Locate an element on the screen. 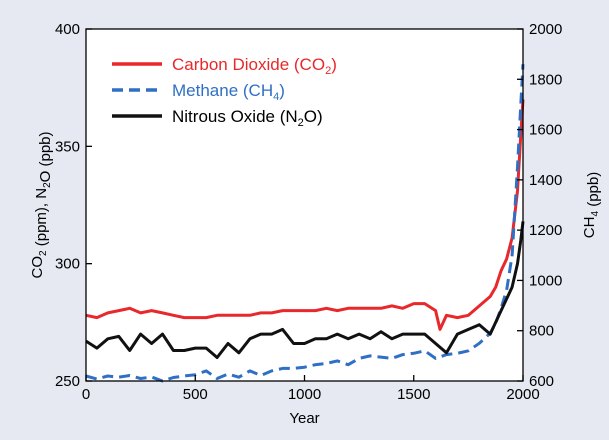  y-right-tick-label: 600 is located at coordinates (541, 381).